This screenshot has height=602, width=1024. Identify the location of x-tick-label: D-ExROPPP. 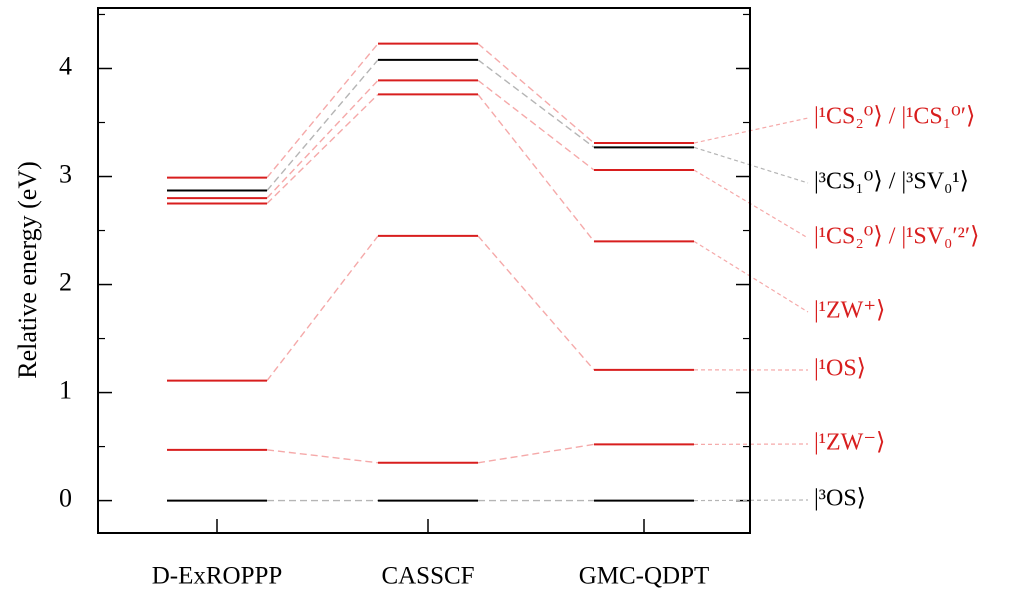
(217, 576).